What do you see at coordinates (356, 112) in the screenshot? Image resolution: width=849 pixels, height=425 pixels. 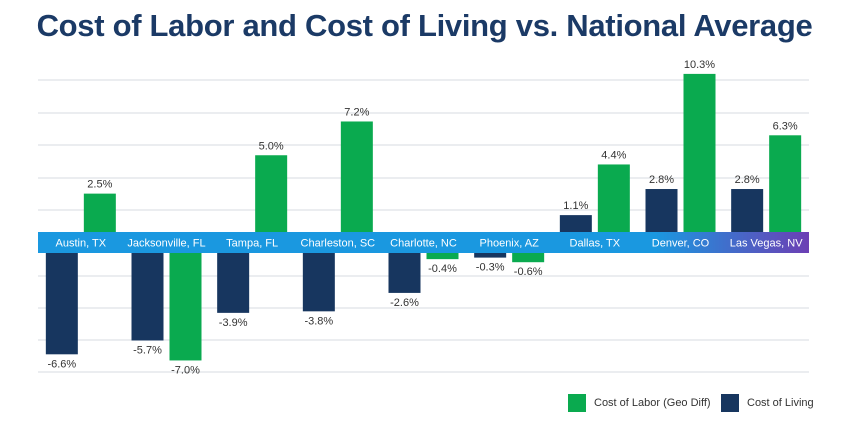 I see `data-label-labor: 7.2%` at bounding box center [356, 112].